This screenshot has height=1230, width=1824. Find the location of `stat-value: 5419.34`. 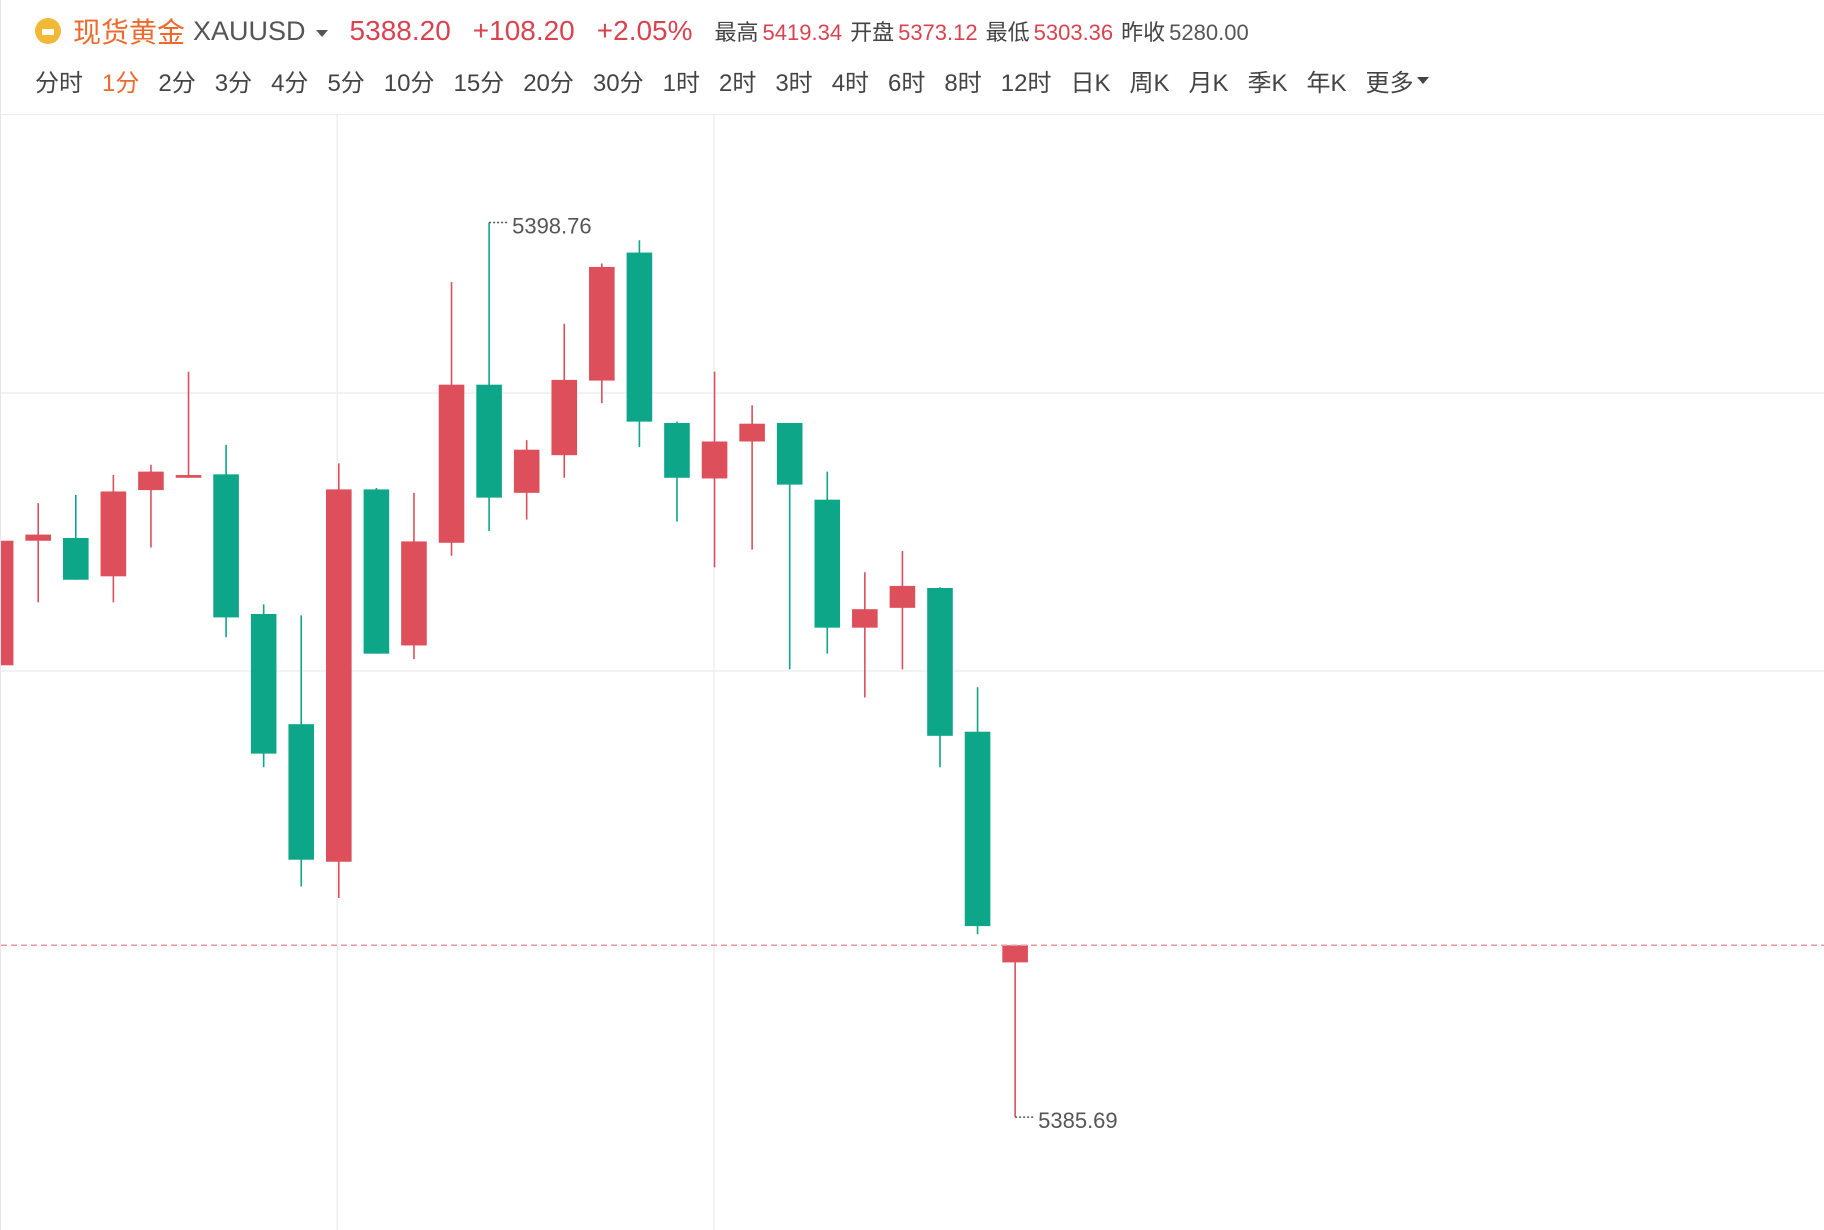

stat-value: 5419.34 is located at coordinates (802, 32).